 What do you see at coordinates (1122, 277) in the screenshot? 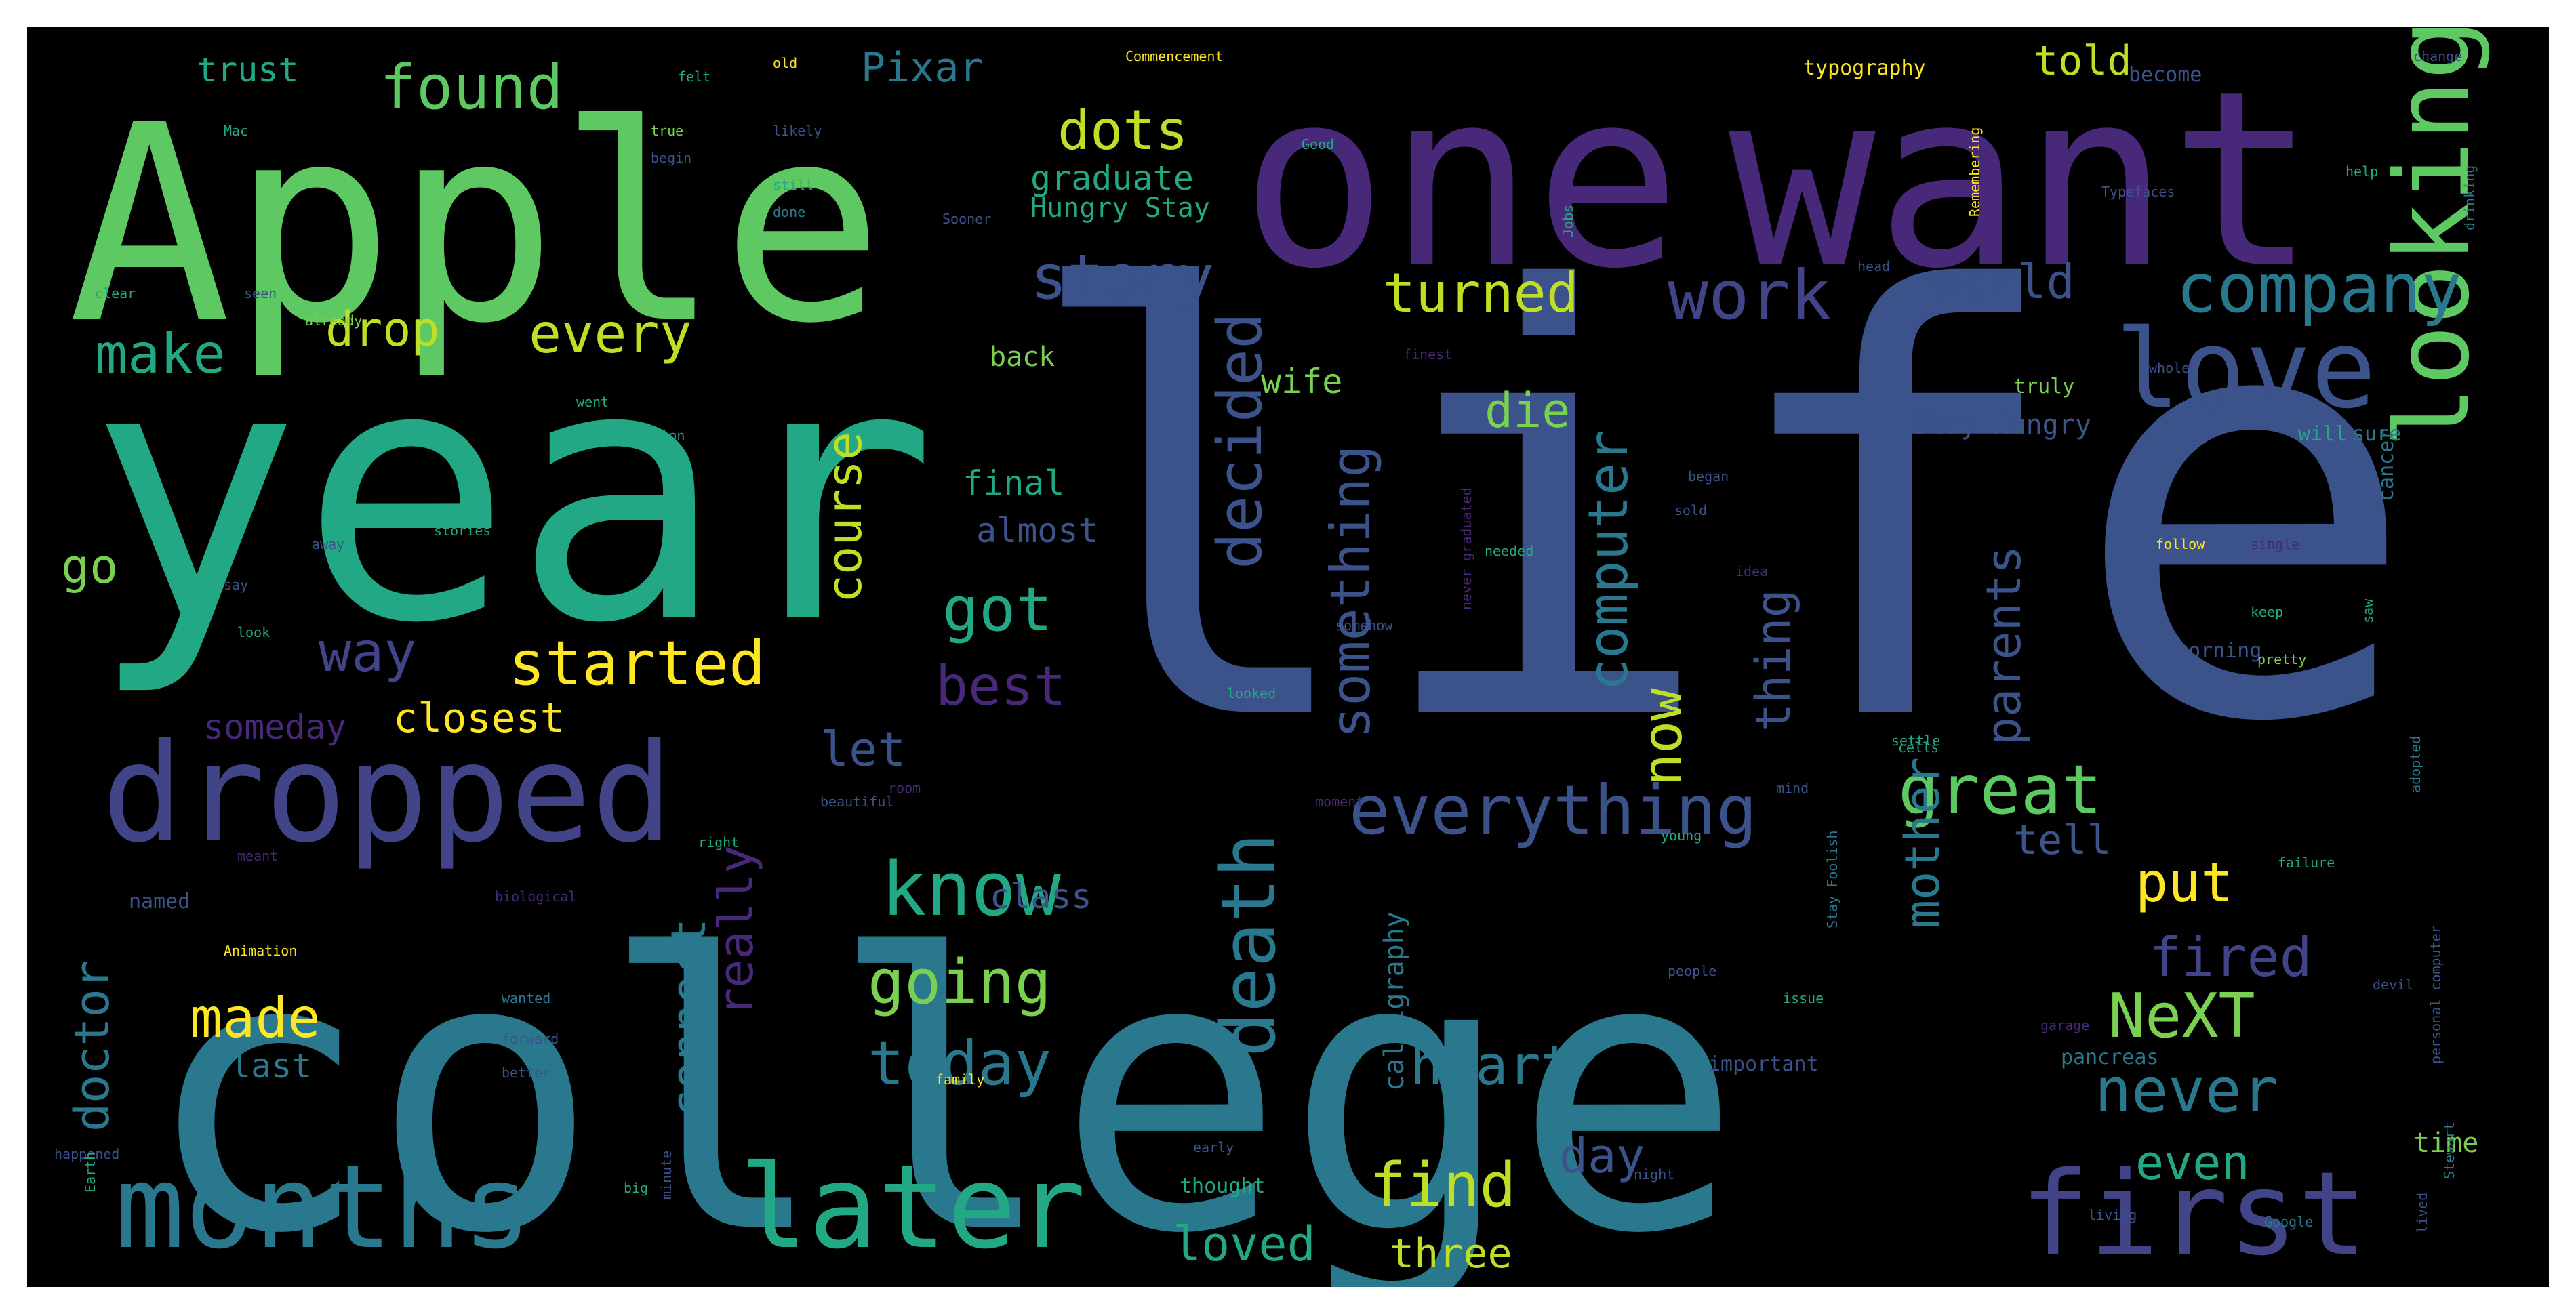
I see `word-story: story` at bounding box center [1122, 277].